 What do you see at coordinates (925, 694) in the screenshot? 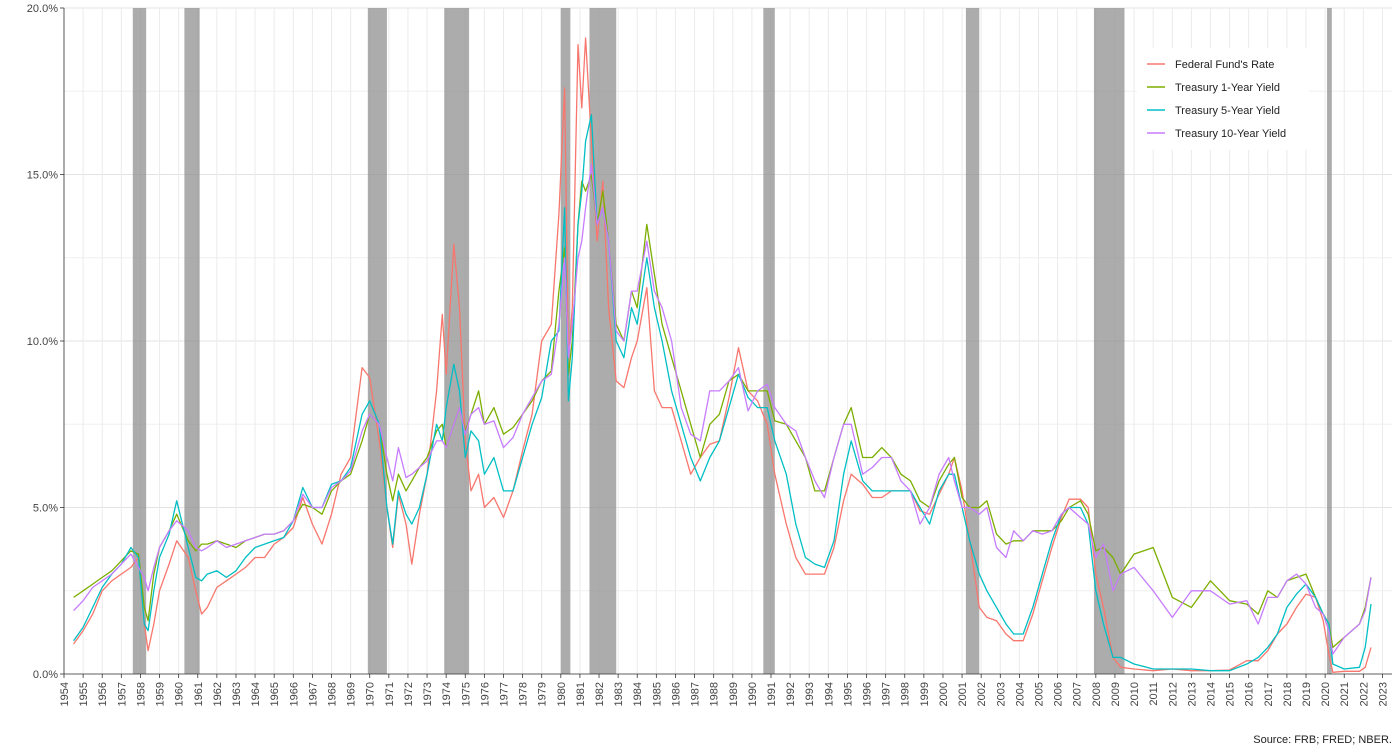
I see `x-tick-label: 1999` at bounding box center [925, 694].